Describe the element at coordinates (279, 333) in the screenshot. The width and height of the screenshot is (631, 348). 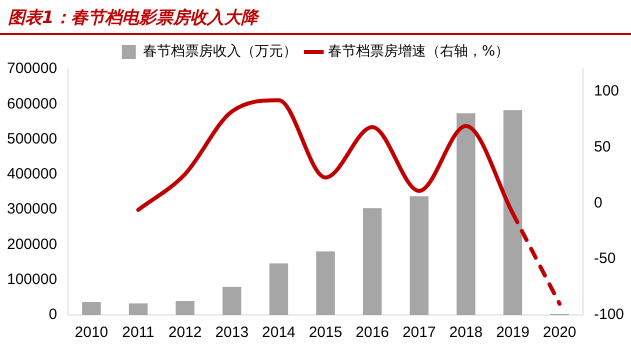
I see `x-tick-label: 2014` at that location.